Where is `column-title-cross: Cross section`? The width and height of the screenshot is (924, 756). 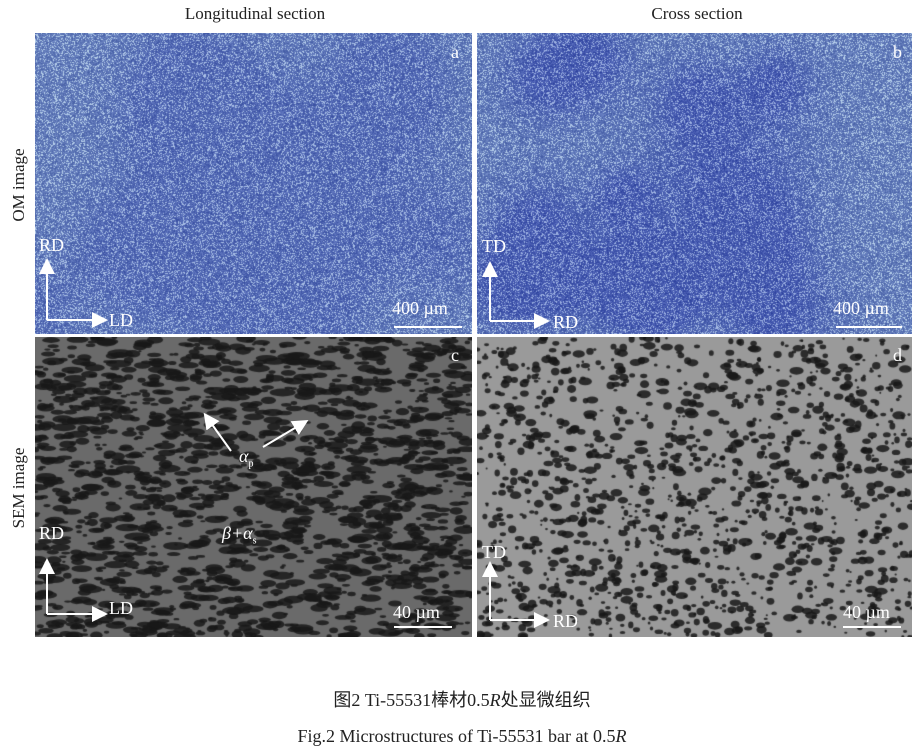 column-title-cross: Cross section is located at coordinates (697, 13).